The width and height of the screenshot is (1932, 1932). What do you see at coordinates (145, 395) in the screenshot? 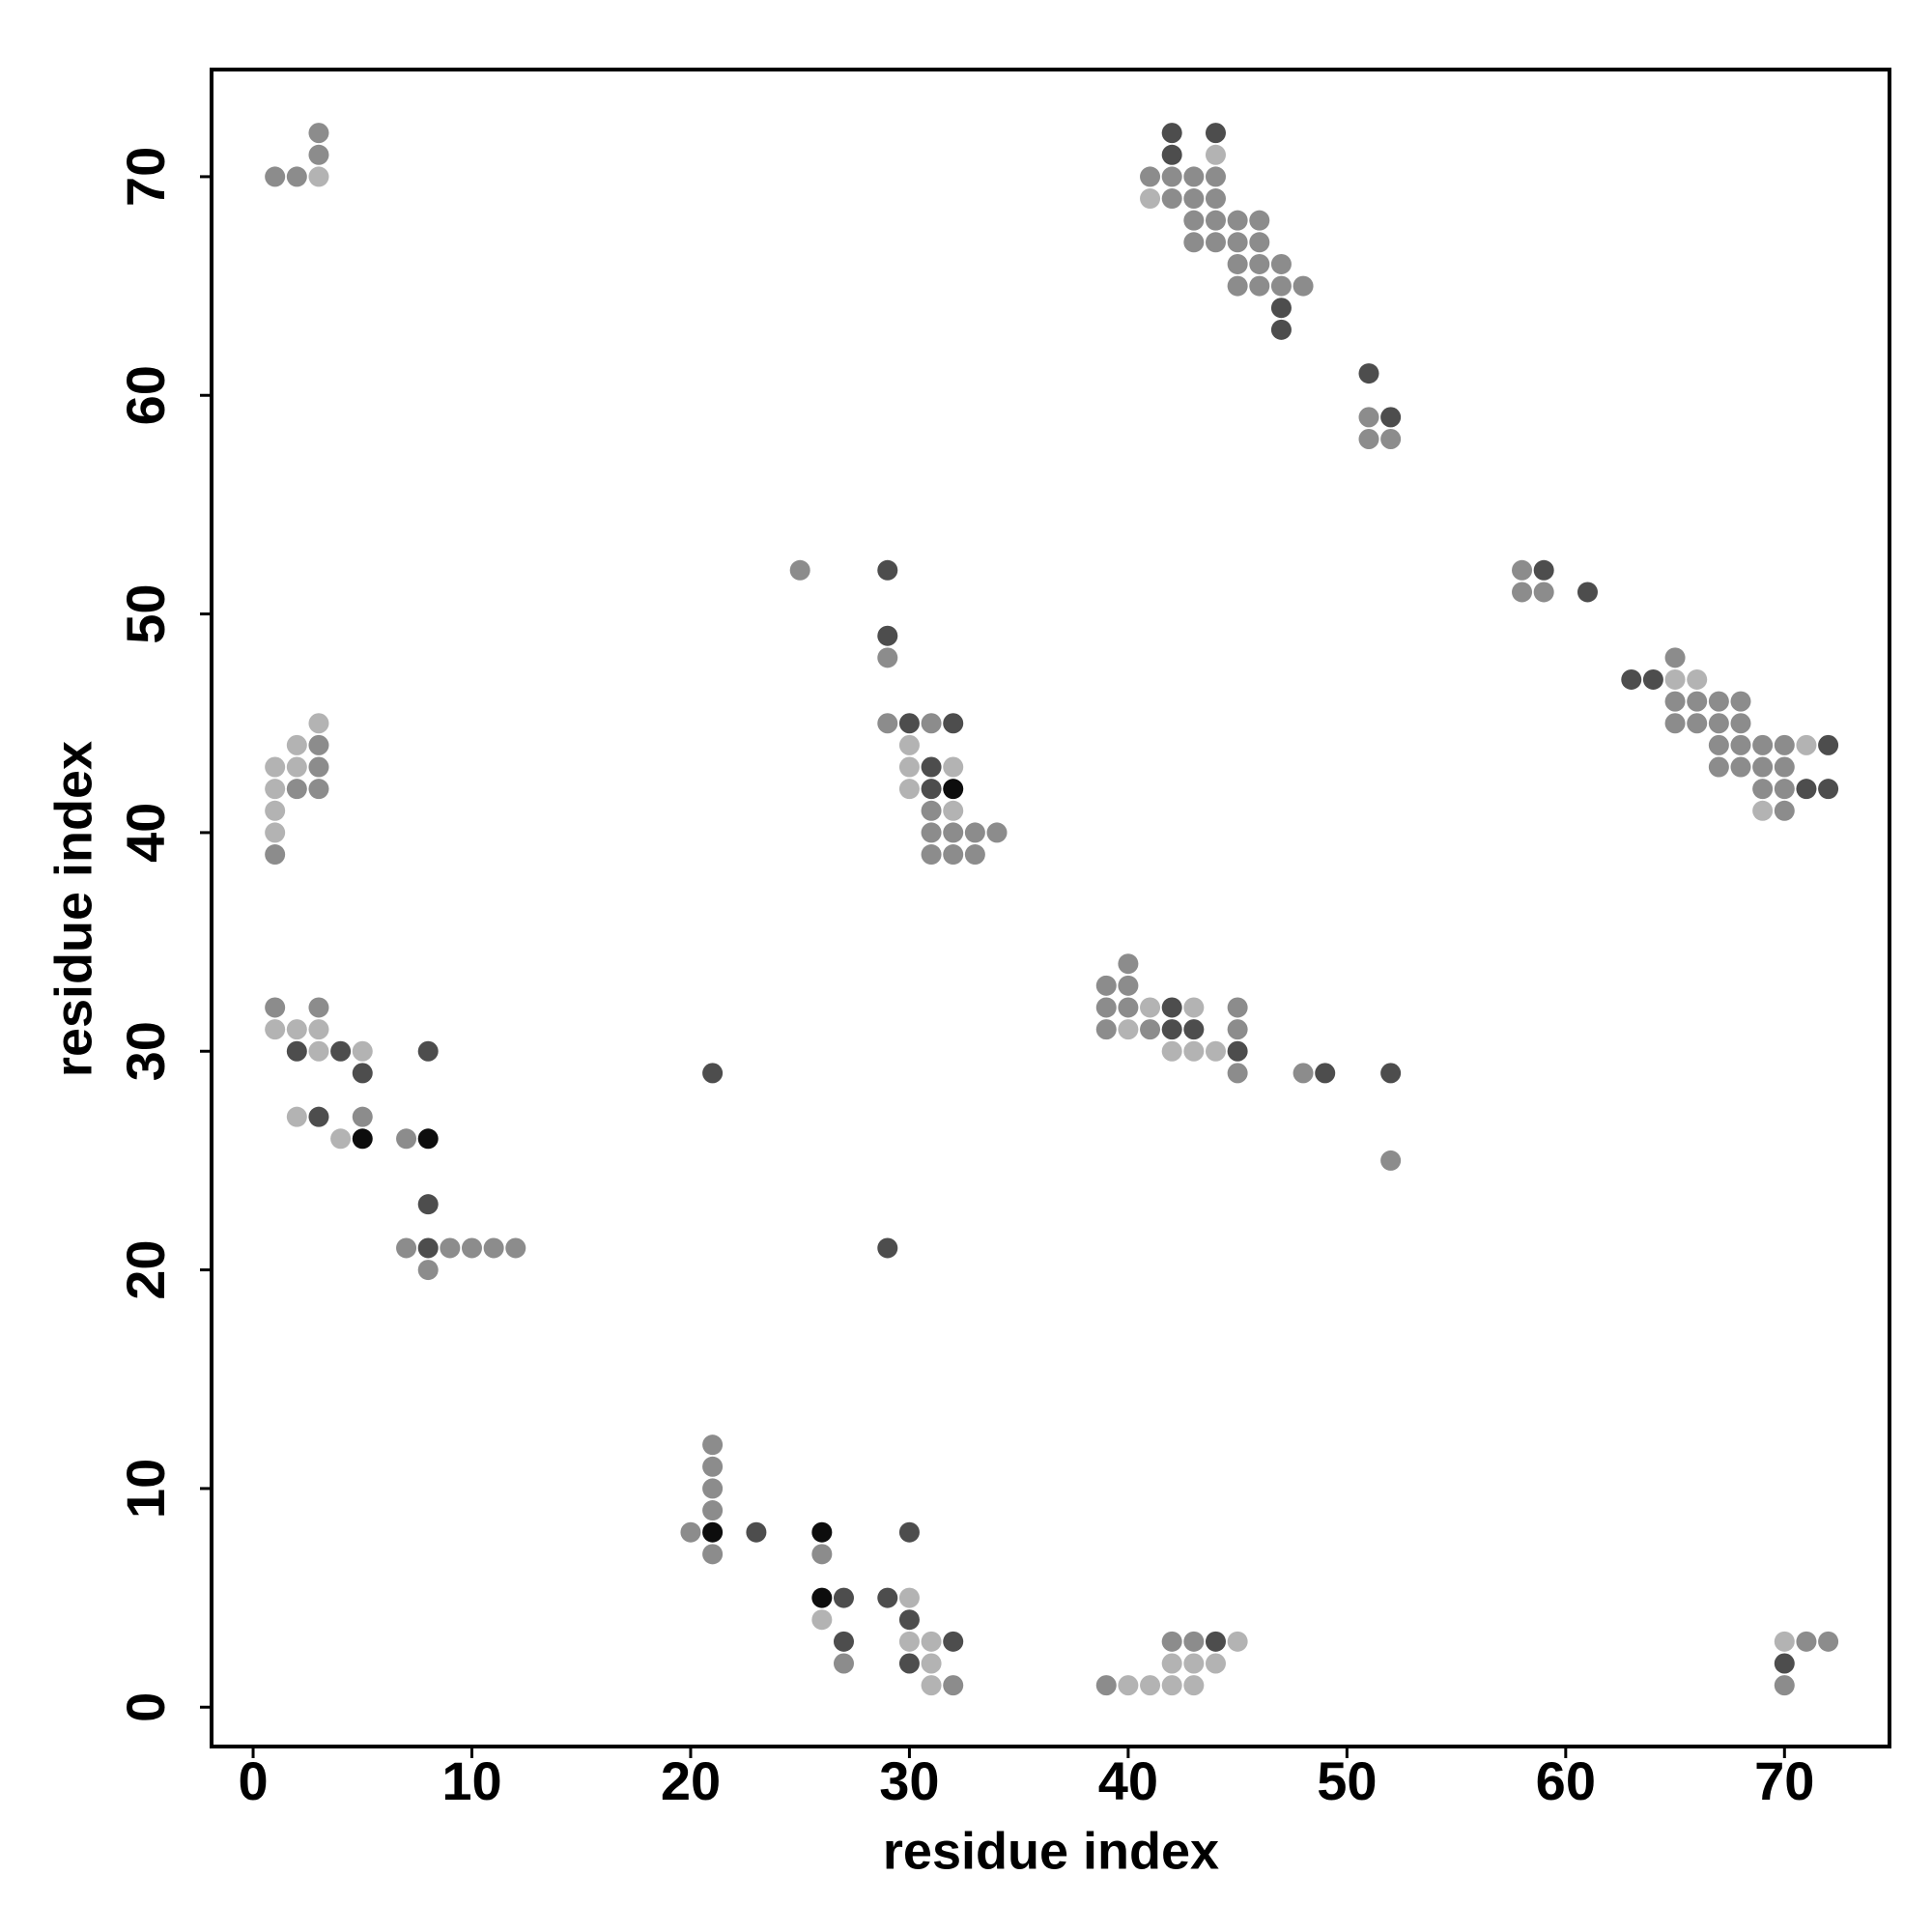
I see `y-tick-label: 60` at bounding box center [145, 395].